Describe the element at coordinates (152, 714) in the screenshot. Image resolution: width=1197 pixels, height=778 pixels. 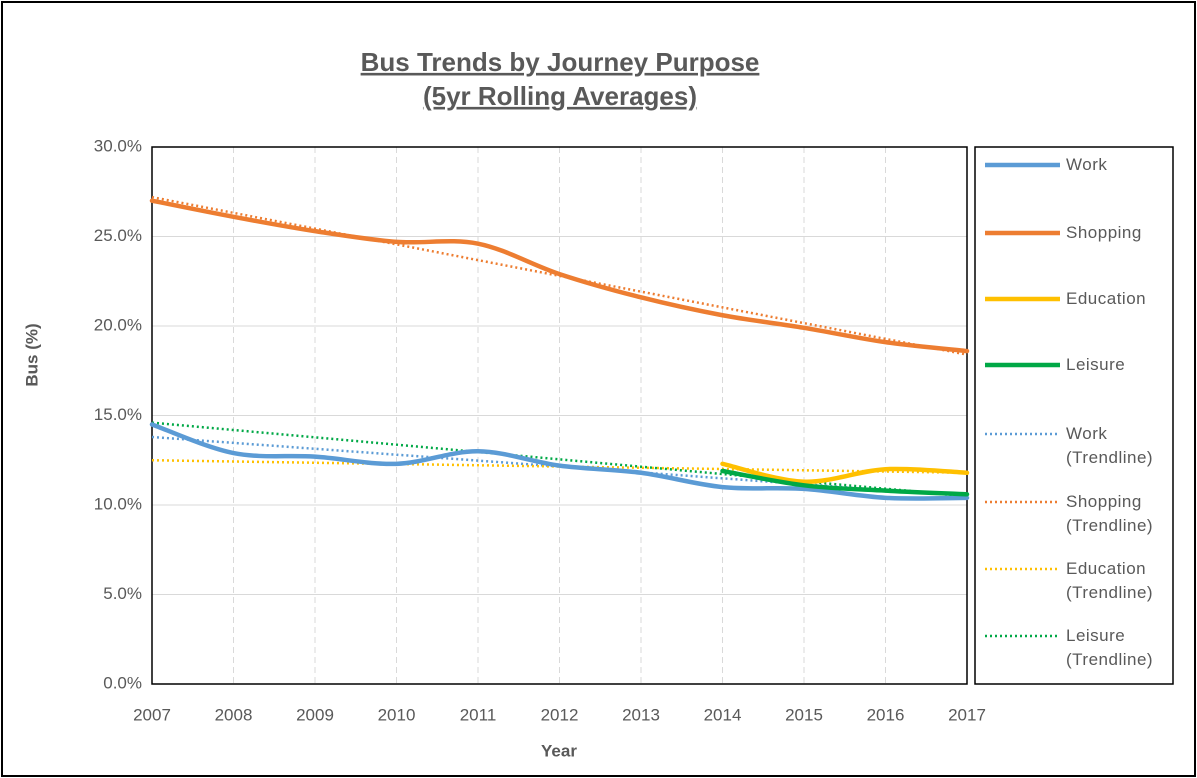
I see `x-tick-label: 2007` at that location.